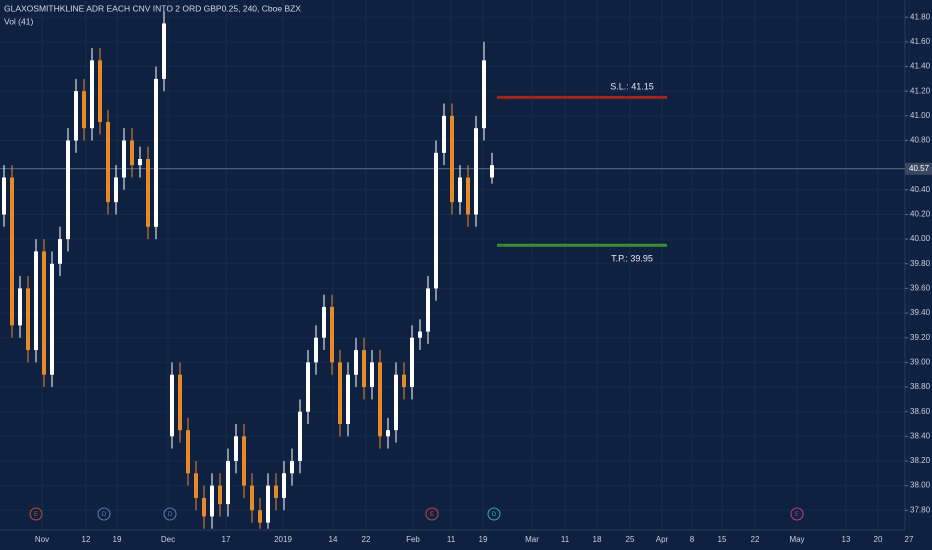 The height and width of the screenshot is (550, 932). Describe the element at coordinates (168, 539) in the screenshot. I see `x-tick-label: Dec` at that location.